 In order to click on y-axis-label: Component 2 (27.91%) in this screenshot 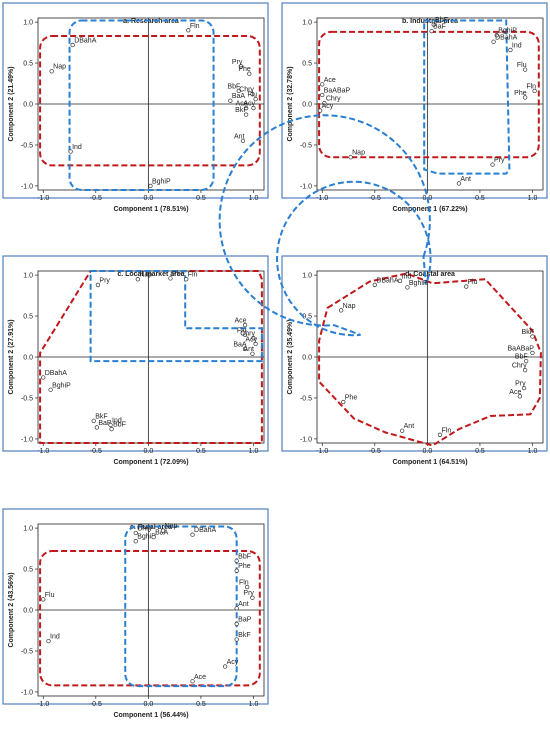, I will do `click(11, 356)`.